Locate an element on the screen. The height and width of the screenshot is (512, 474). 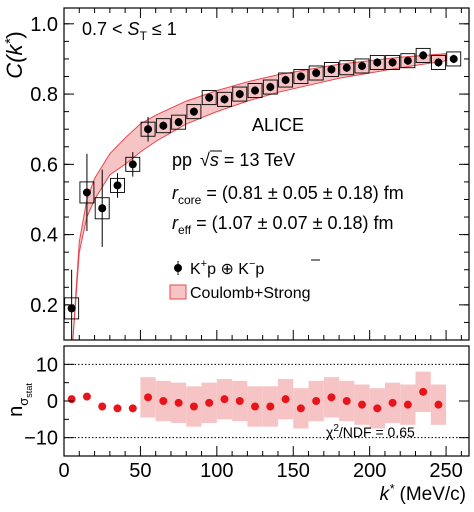
bottom-xtick-labels: 0 50 100 150 200 250 is located at coordinates (260, 471).